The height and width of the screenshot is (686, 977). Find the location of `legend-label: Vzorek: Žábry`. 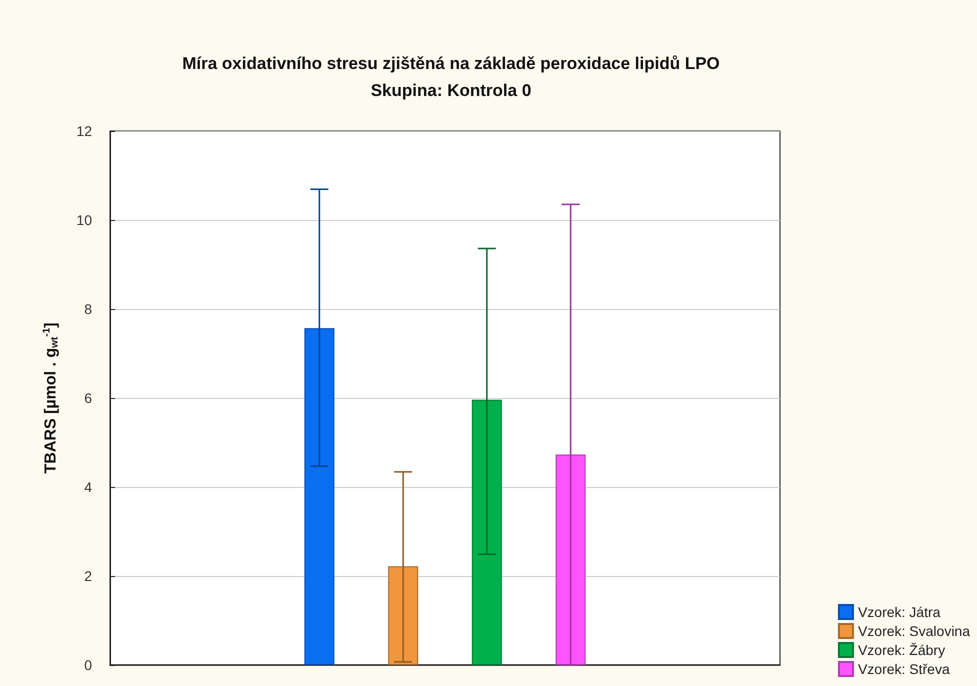

legend-label: Vzorek: Žábry is located at coordinates (902, 650).